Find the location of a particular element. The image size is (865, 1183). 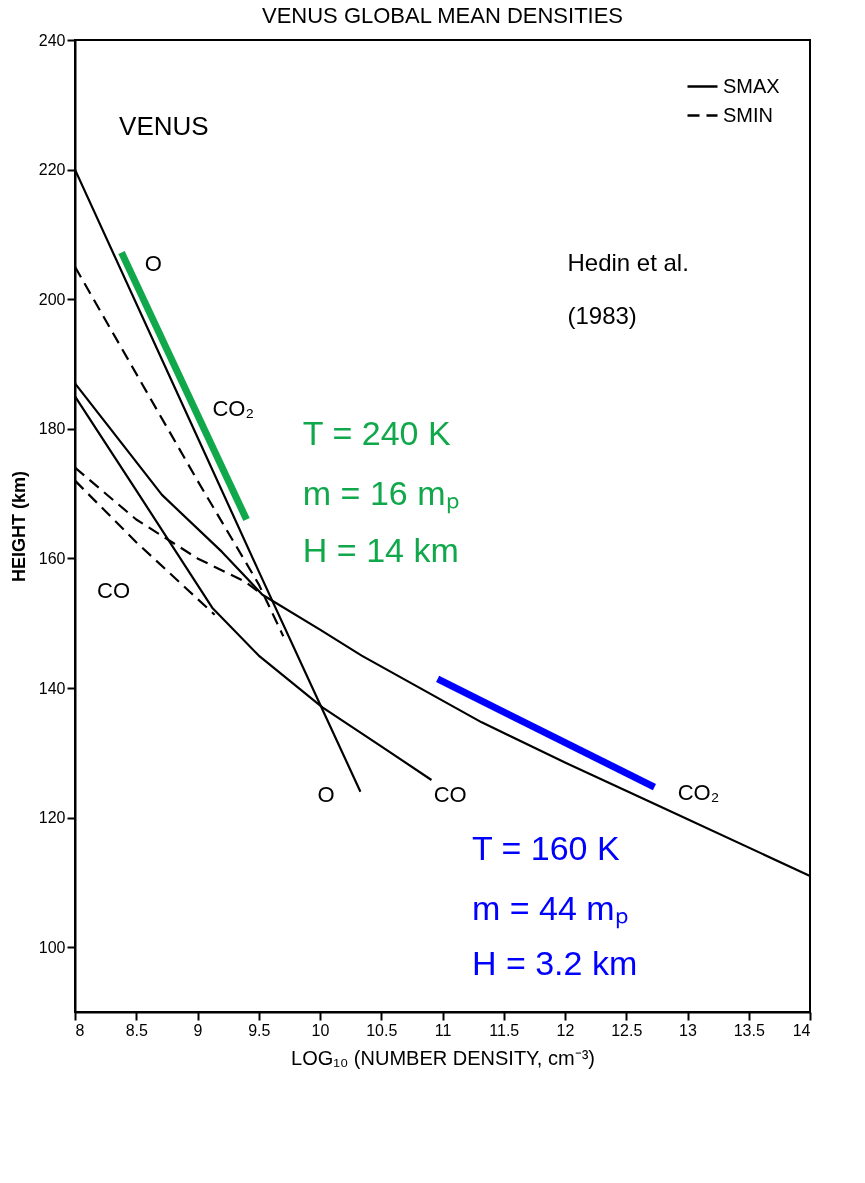

x-tick-label: 11.5 is located at coordinates (504, 1030).